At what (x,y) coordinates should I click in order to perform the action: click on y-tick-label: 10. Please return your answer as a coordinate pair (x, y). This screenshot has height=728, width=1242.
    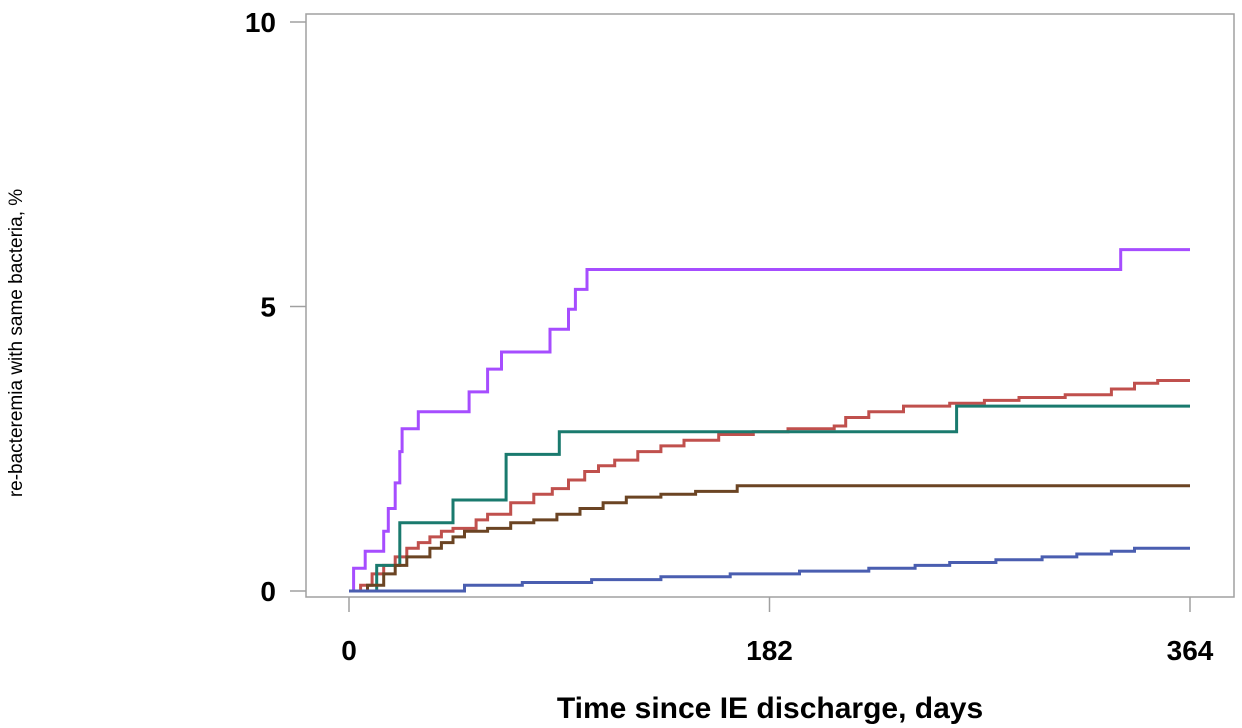
    Looking at the image, I should click on (260, 22).